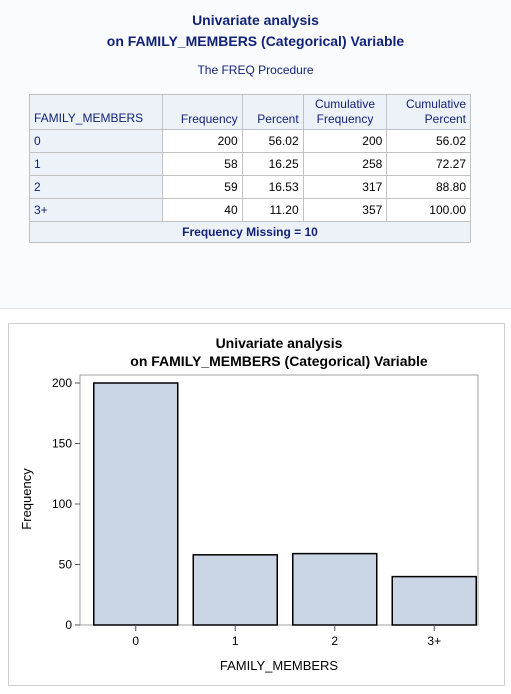 This screenshot has width=511, height=694. I want to click on y-tick-label: 150, so click(62, 444).